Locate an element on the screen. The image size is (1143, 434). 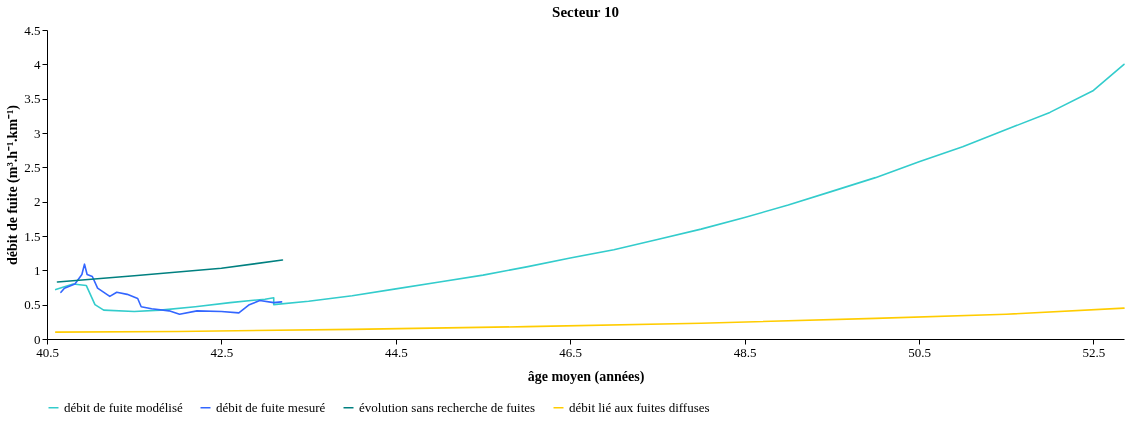
x-tick-label: 52.5 is located at coordinates (1094, 352).